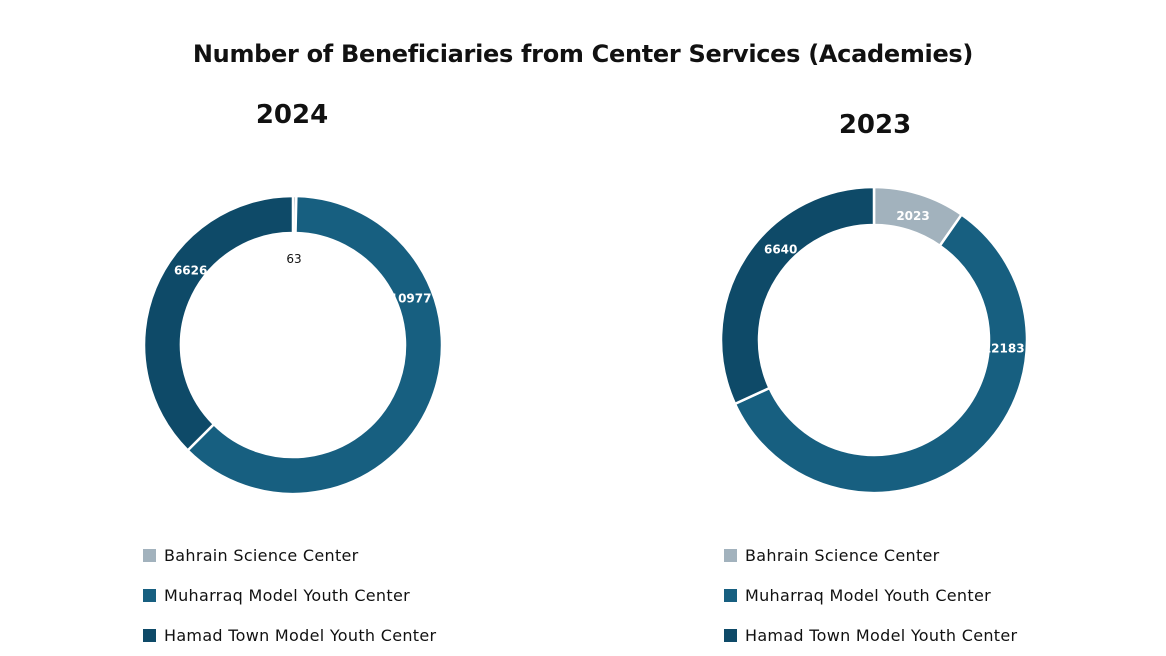 Image resolution: width=1166 pixels, height=656 pixels. What do you see at coordinates (1004, 349) in the screenshot?
I see `data-label-muharraq-model-youth-center: 12183` at bounding box center [1004, 349].